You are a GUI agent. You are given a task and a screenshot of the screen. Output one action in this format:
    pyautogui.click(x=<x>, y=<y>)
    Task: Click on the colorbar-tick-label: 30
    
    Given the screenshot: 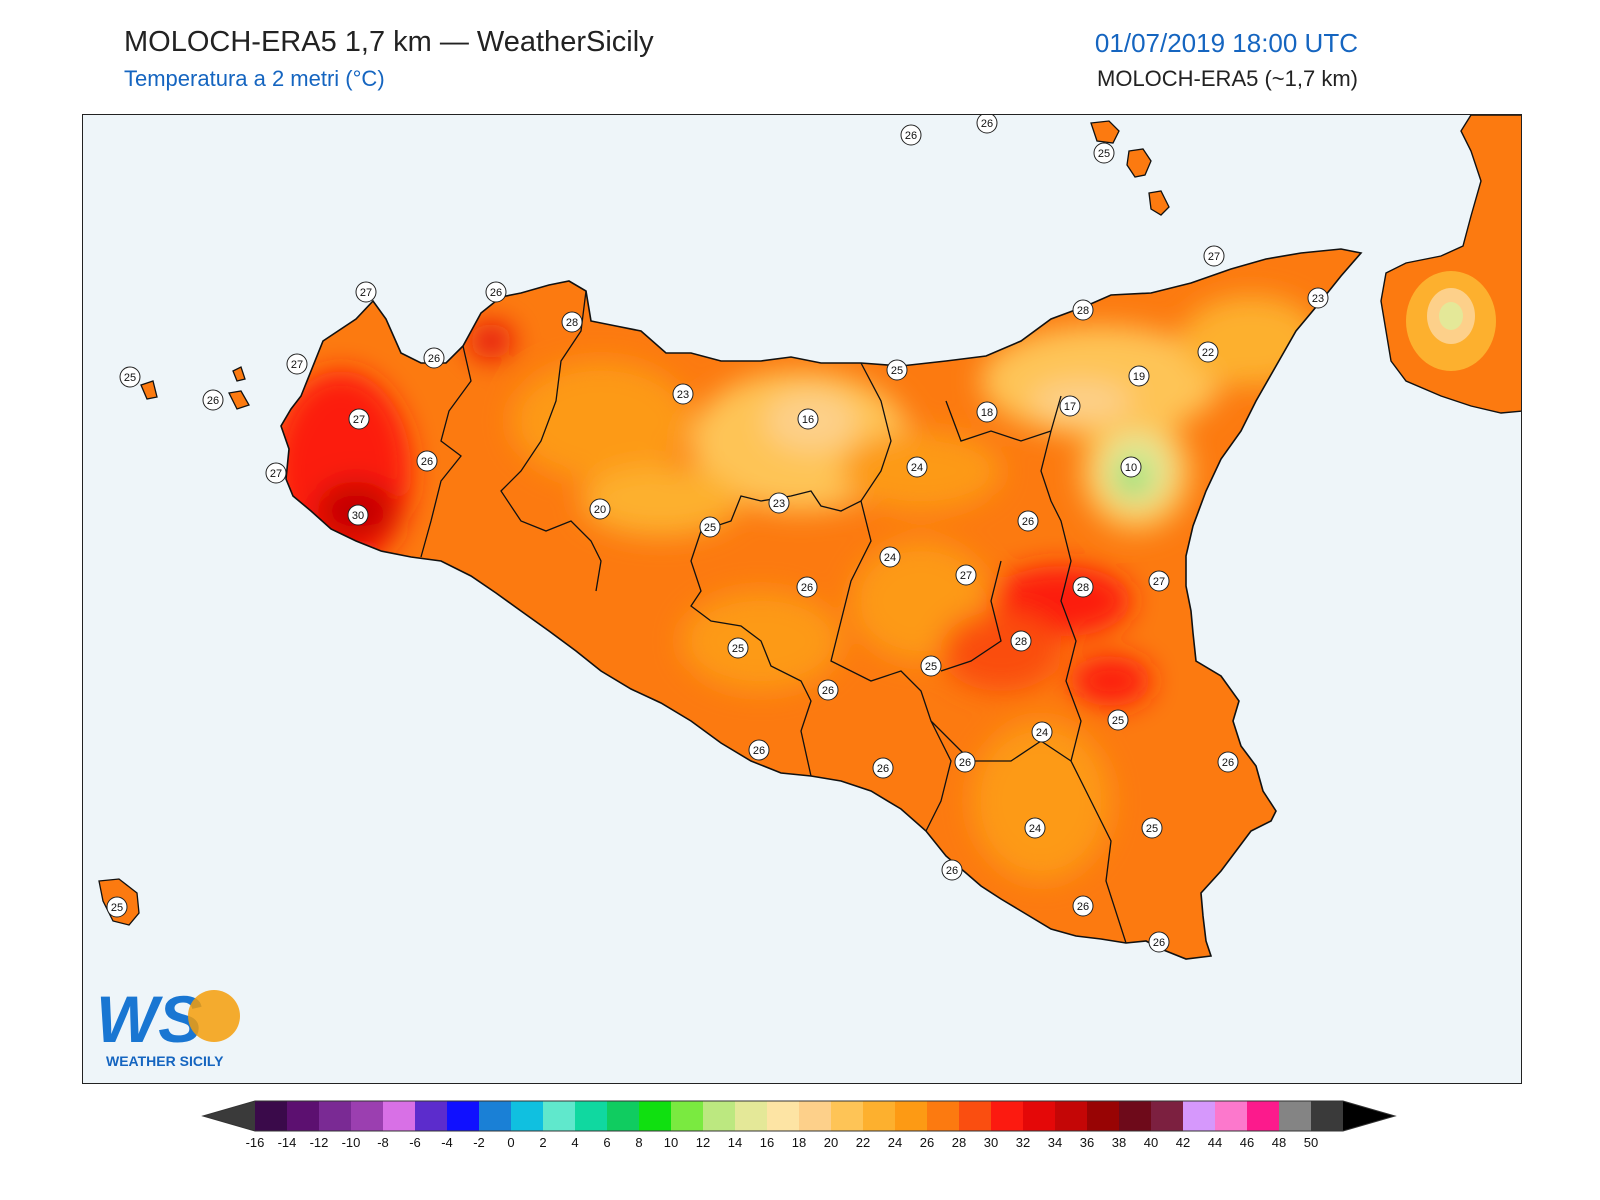 What is the action you would take?
    pyautogui.click(x=991, y=1142)
    